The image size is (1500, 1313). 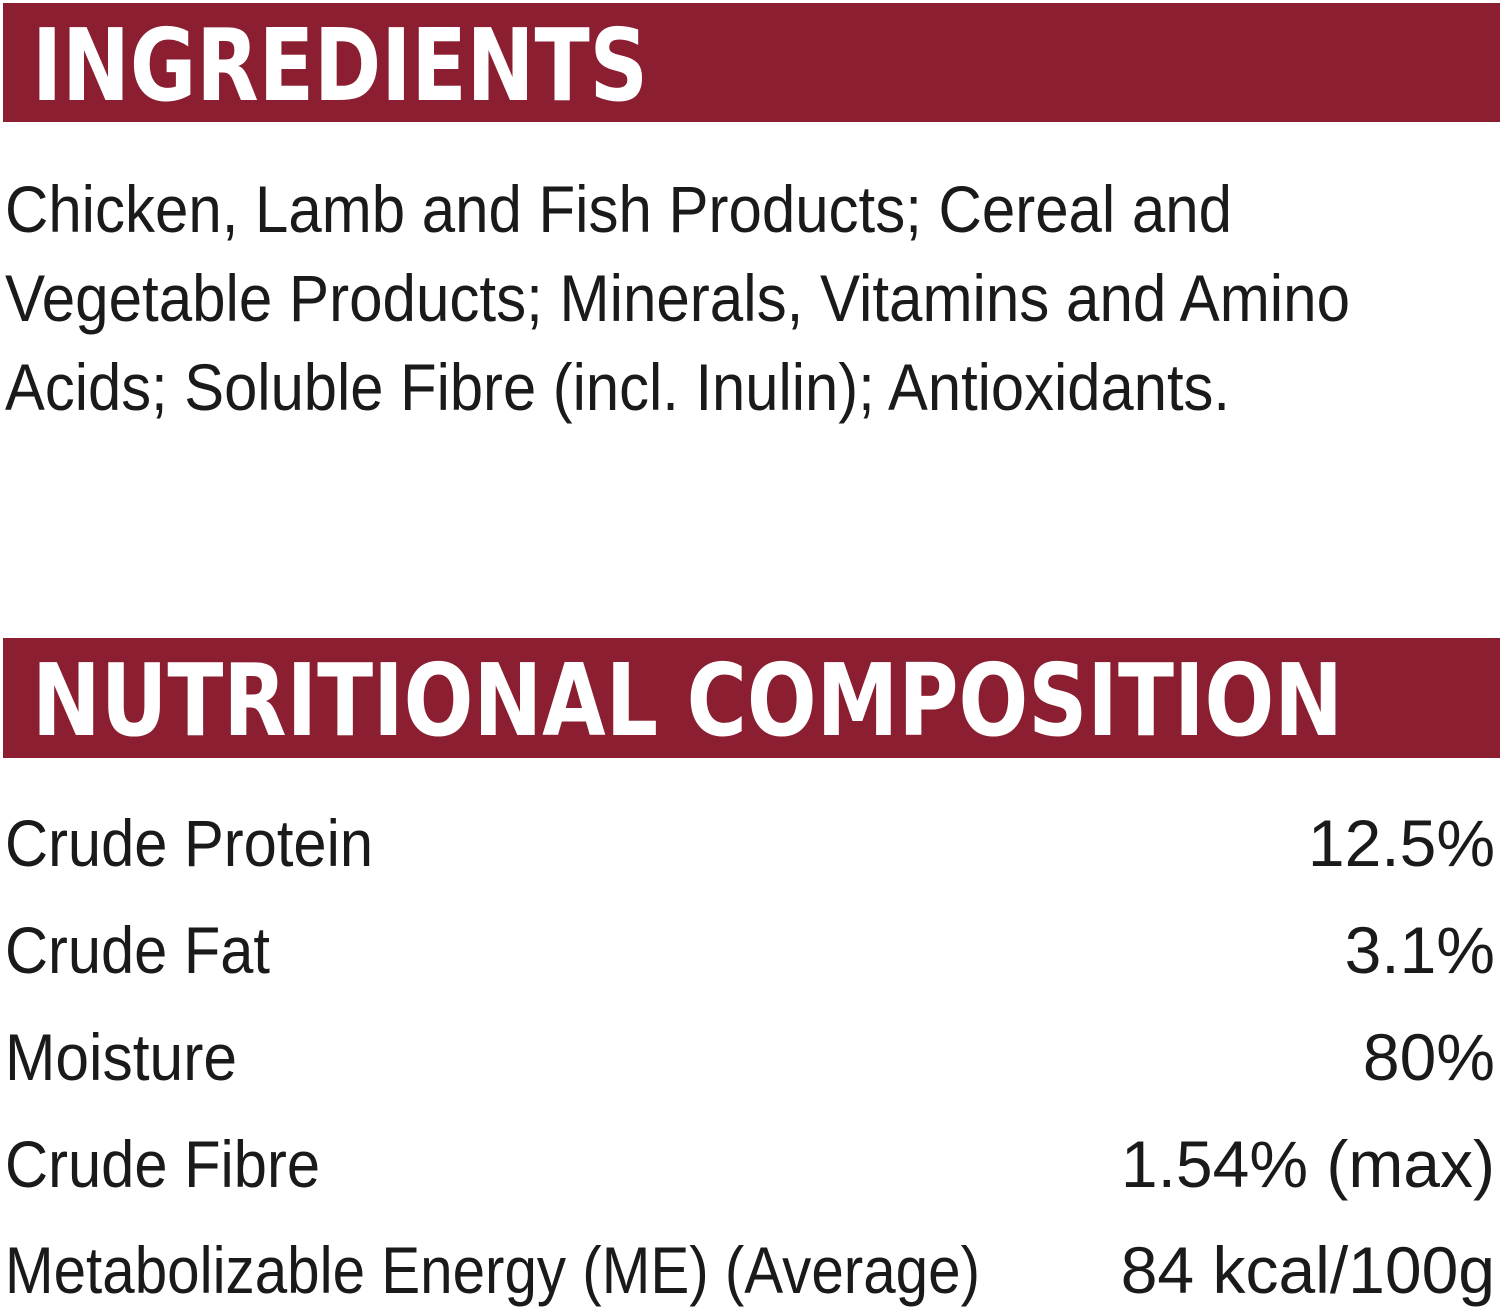 I want to click on nutrient-value: 12.5%, so click(x=1401, y=843).